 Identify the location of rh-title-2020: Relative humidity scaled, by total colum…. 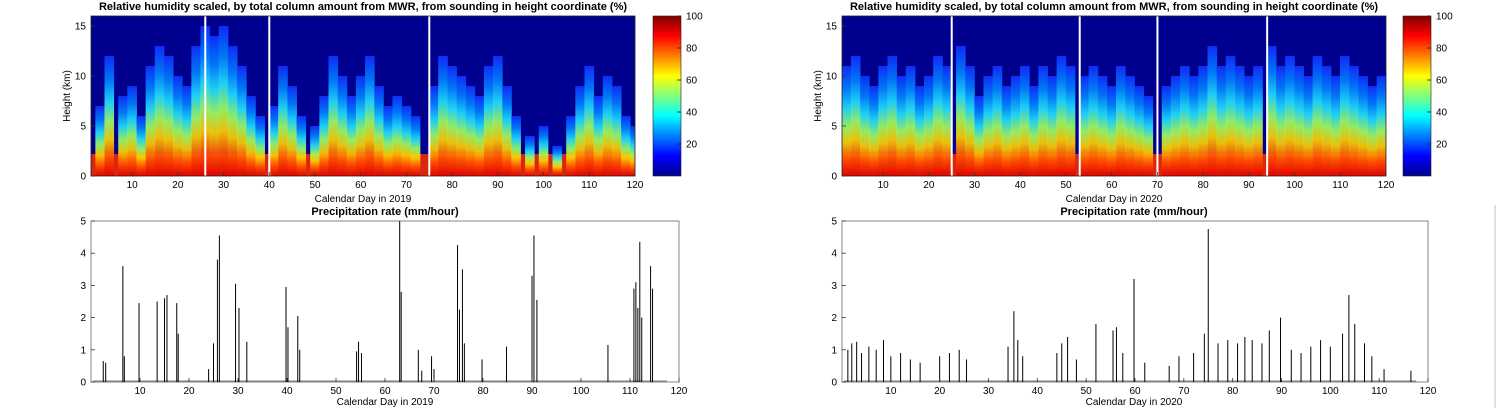
(1114, 7).